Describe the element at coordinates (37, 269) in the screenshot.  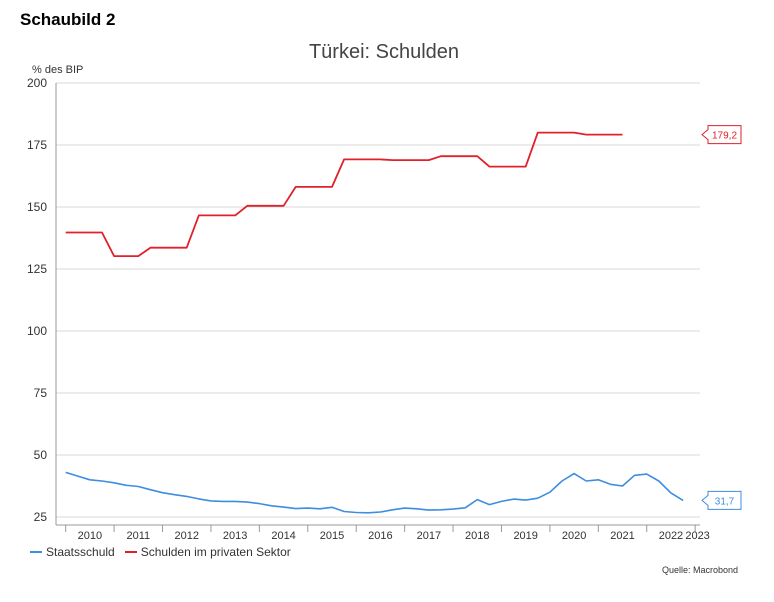
I see `y-tick-label-125: 125` at that location.